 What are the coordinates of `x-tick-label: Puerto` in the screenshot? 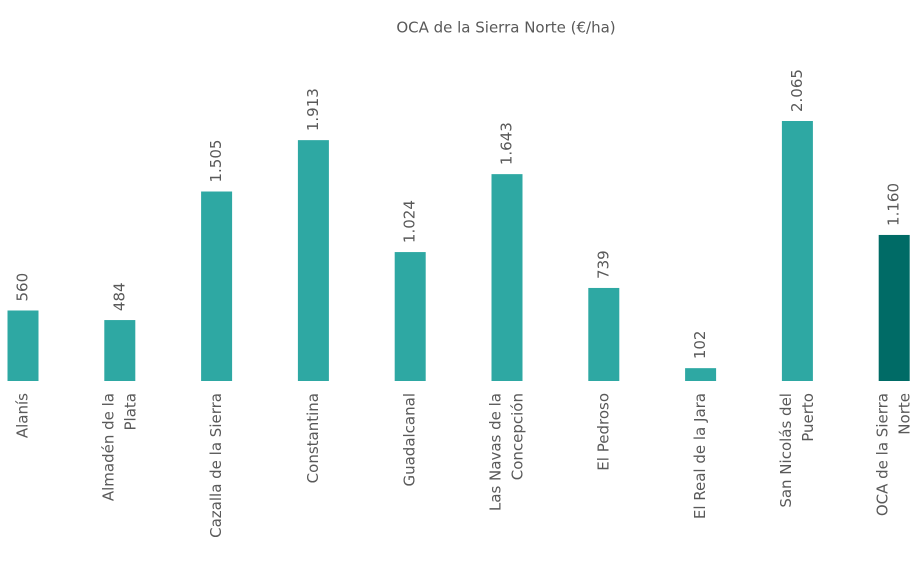 It's located at (808, 417).